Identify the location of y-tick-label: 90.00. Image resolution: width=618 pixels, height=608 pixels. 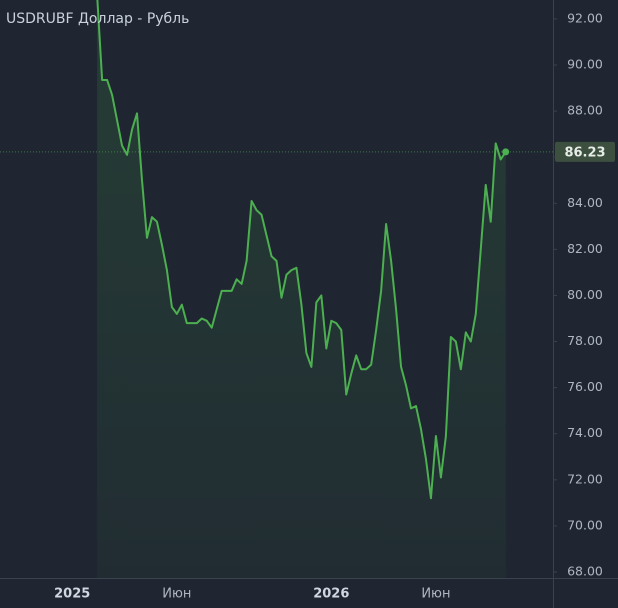
(585, 63).